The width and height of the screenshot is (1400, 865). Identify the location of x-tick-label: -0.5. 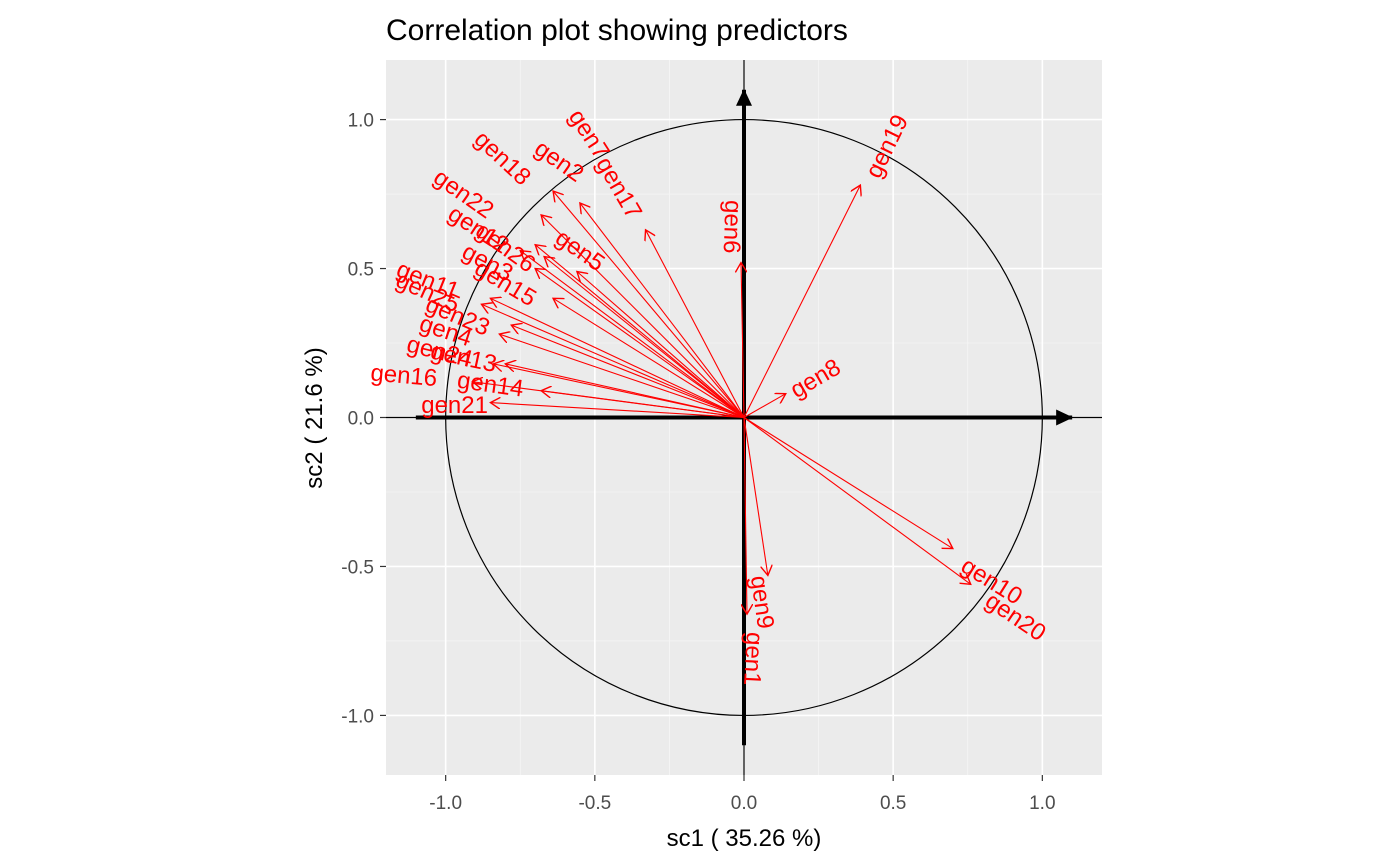
(594, 803).